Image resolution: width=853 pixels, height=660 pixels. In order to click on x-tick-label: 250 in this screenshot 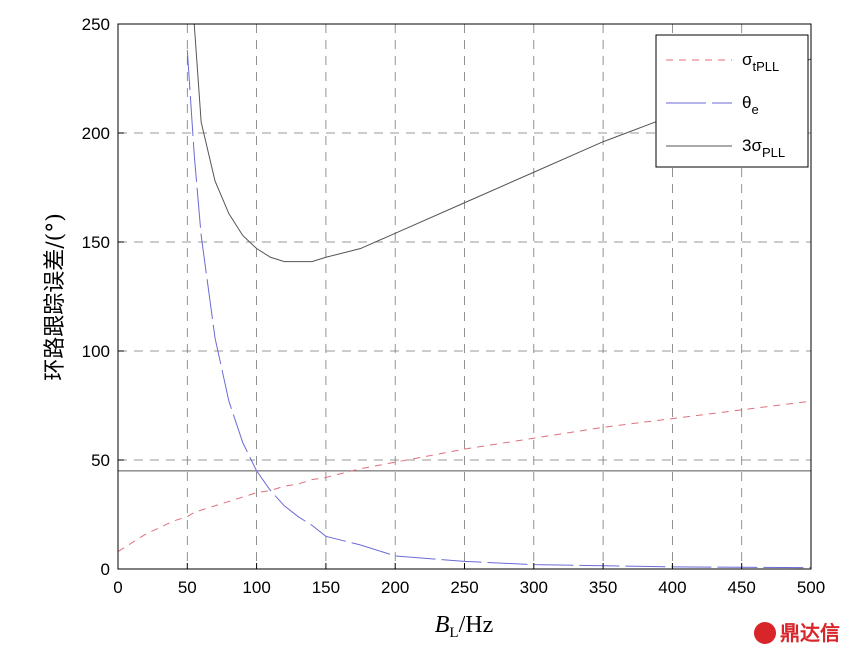, I will do `click(464, 587)`.